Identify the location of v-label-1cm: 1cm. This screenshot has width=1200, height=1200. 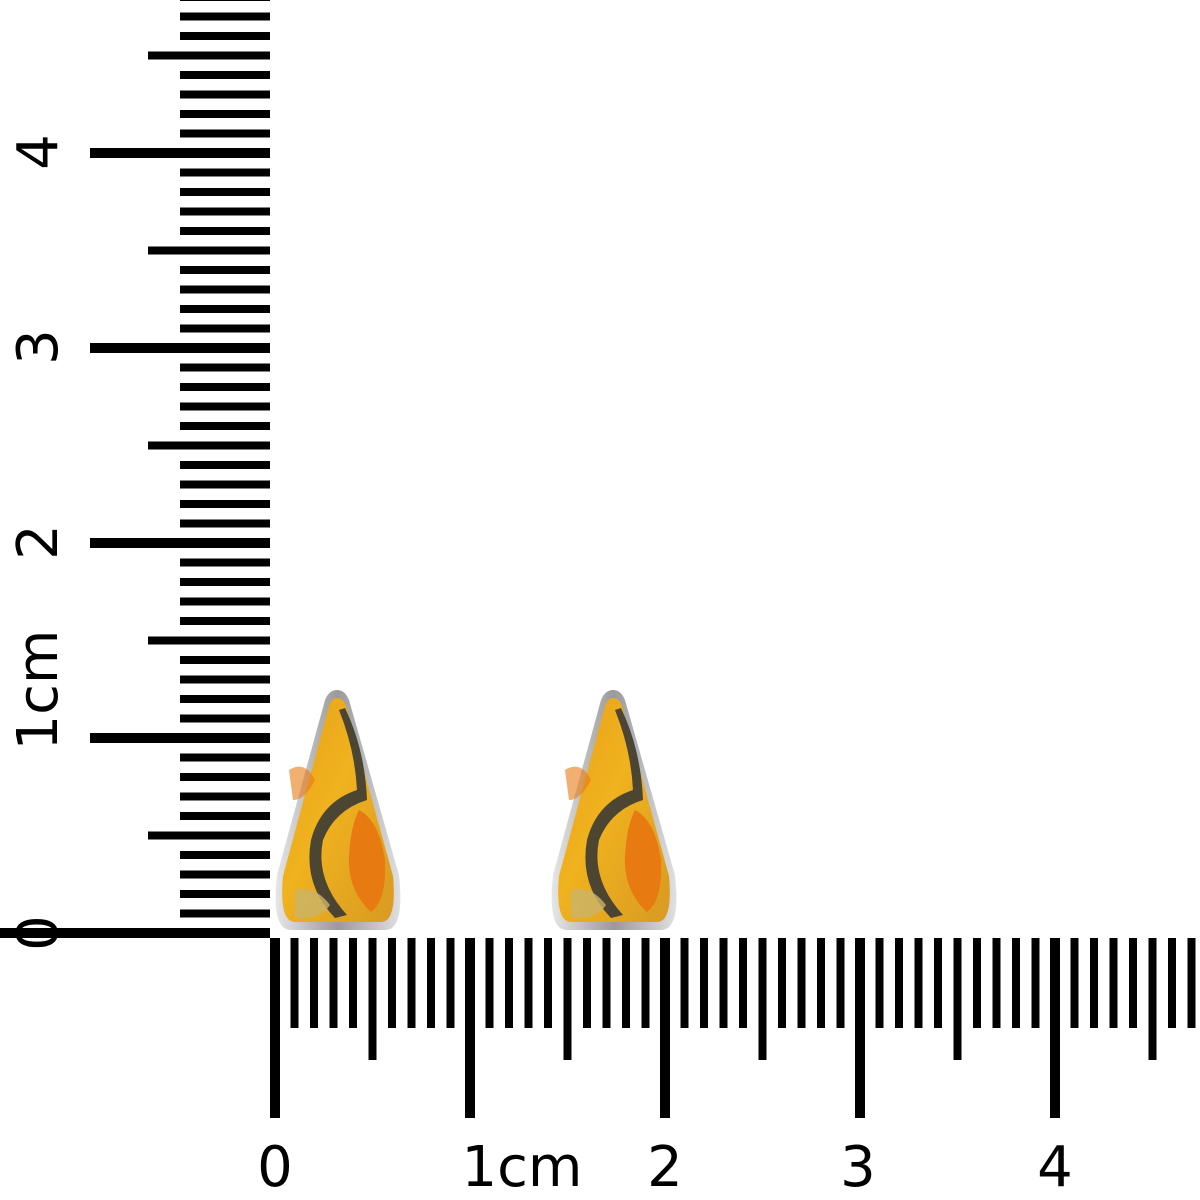
(38, 690).